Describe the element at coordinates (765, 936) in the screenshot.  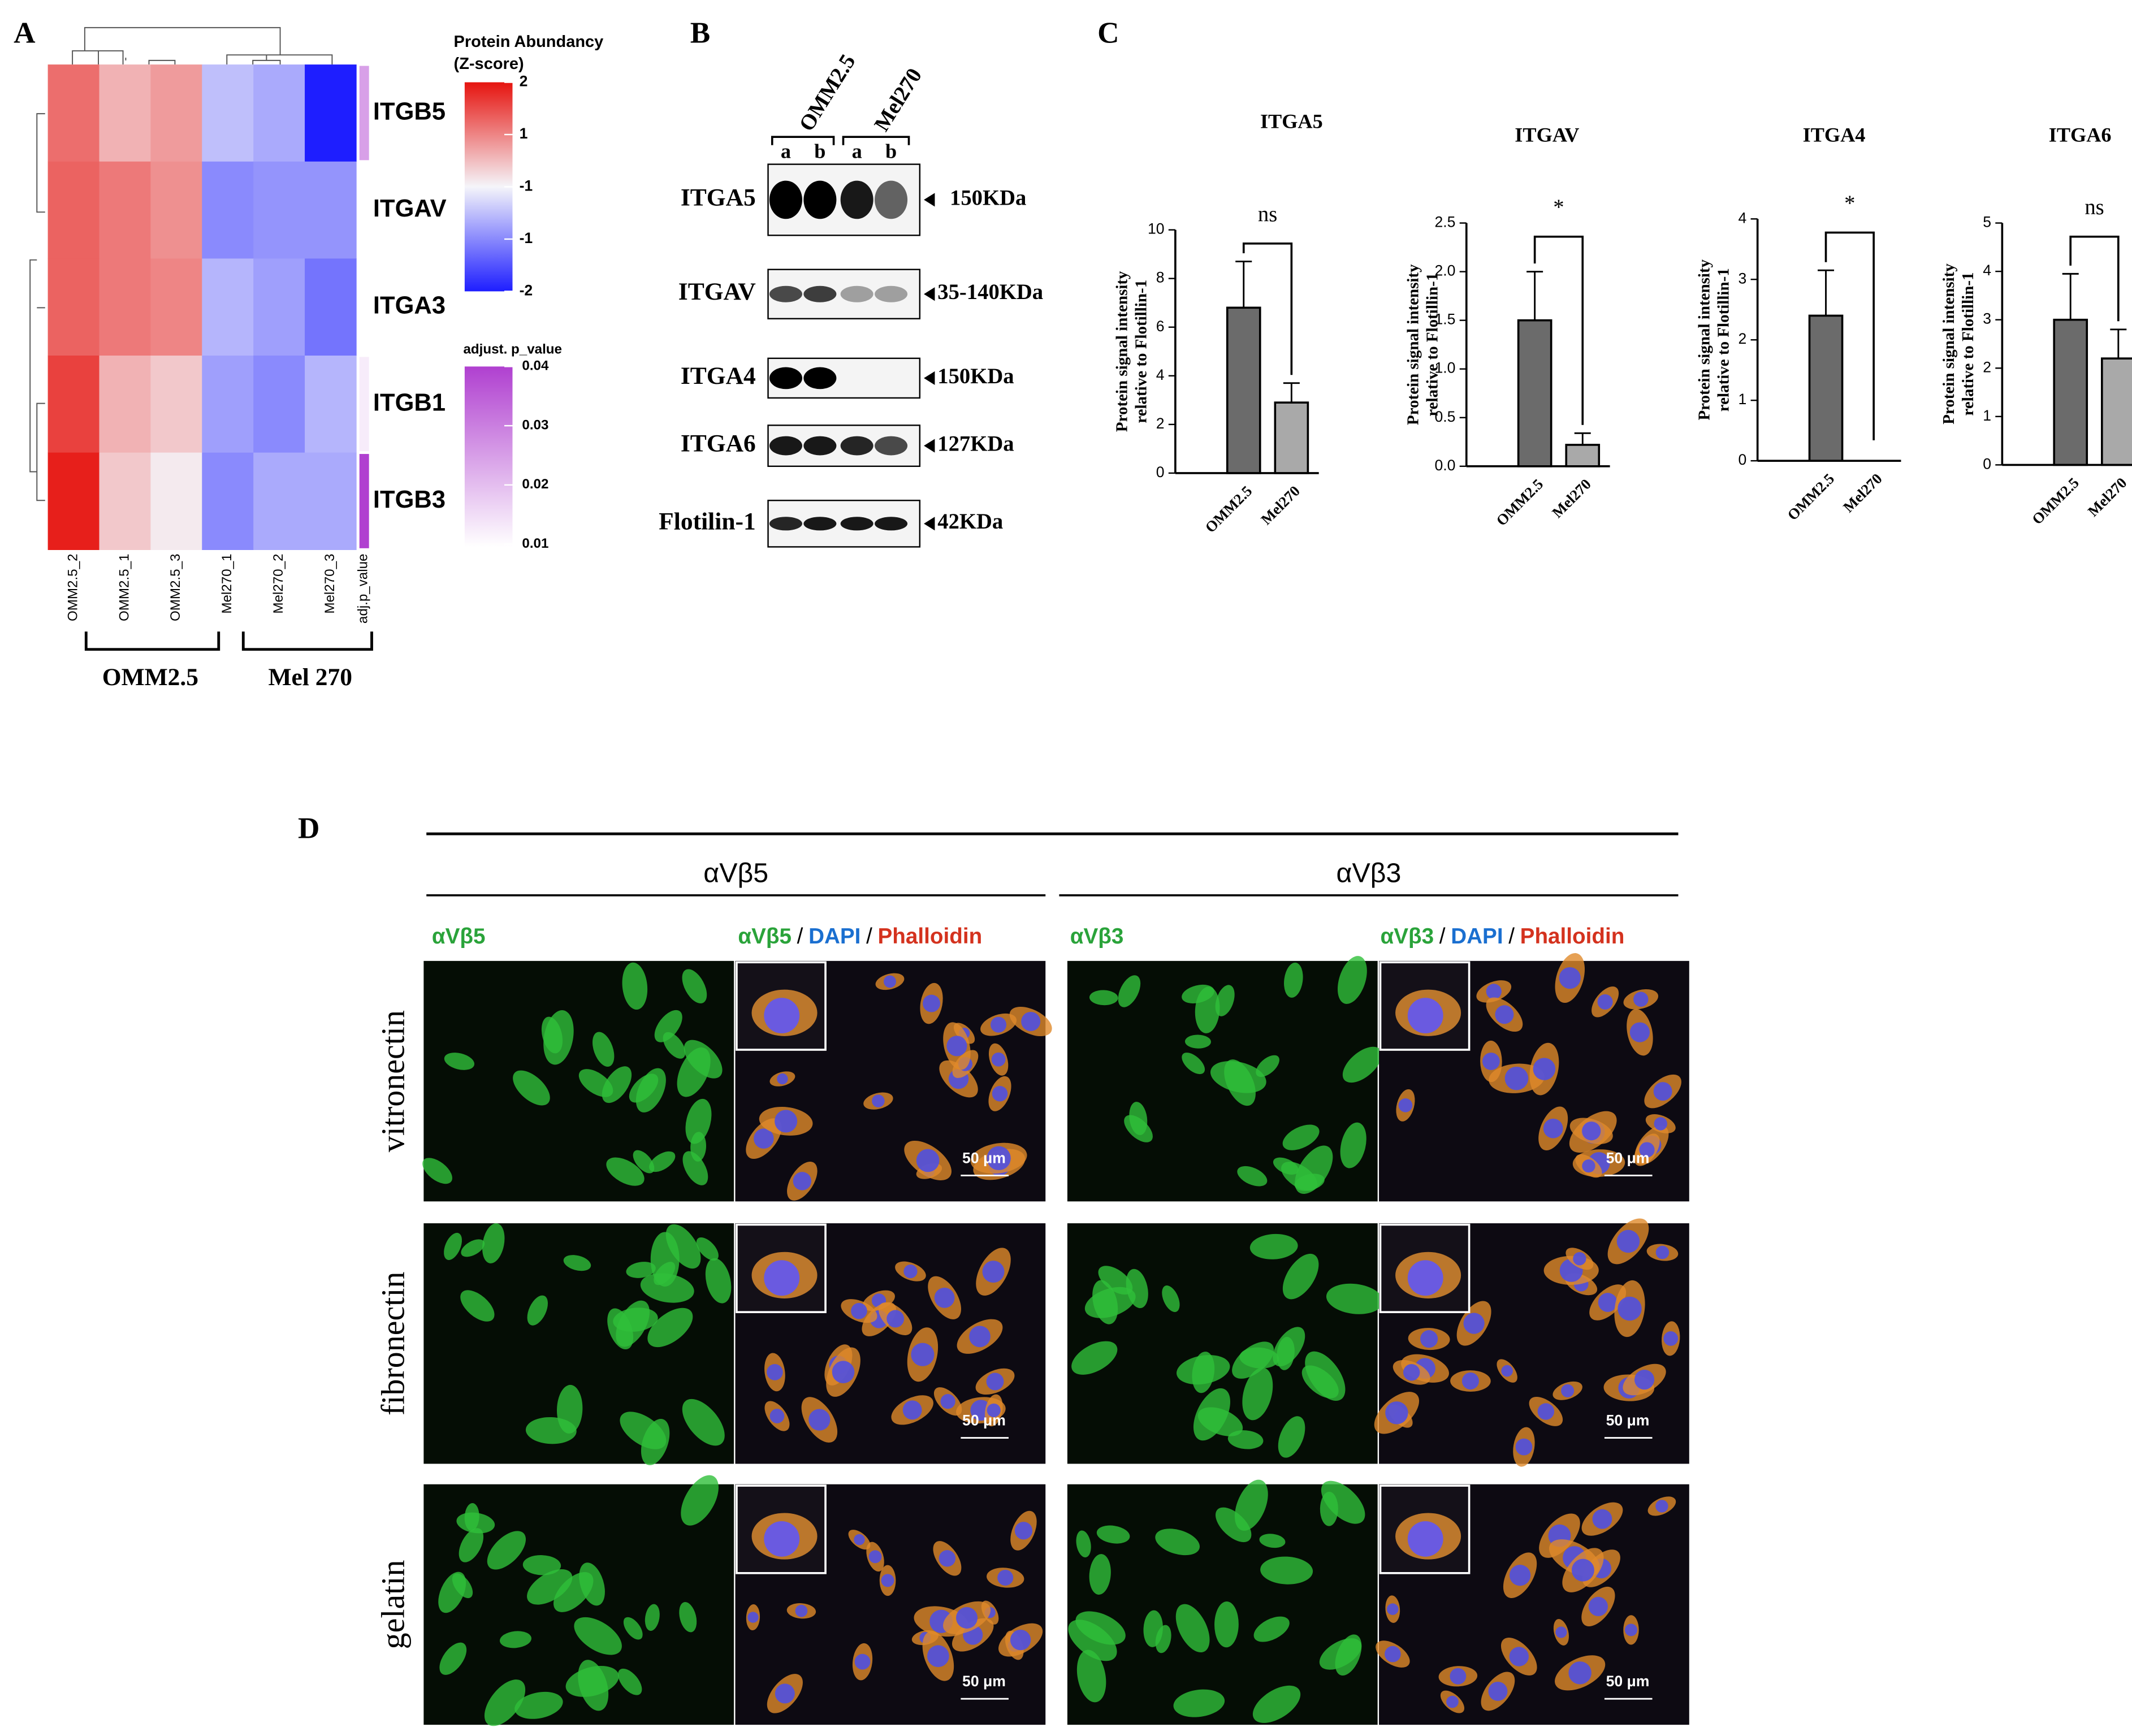
I see `merge-channel: αVβ5` at that location.